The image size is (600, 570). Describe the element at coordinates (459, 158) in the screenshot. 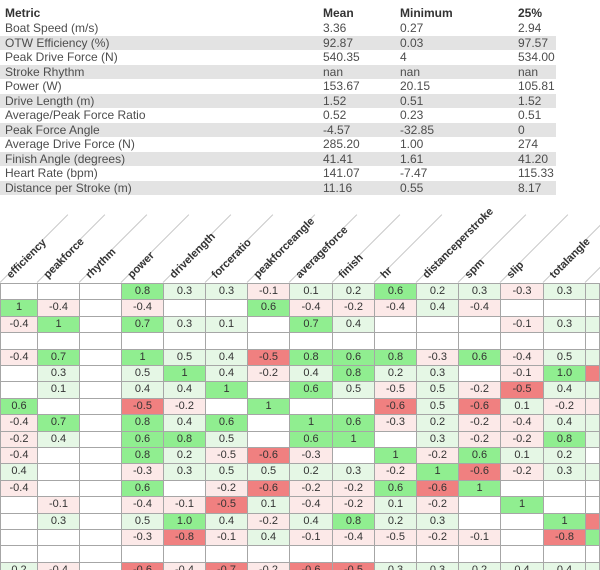

I see `summary-cell-minimum: 1.61` at that location.